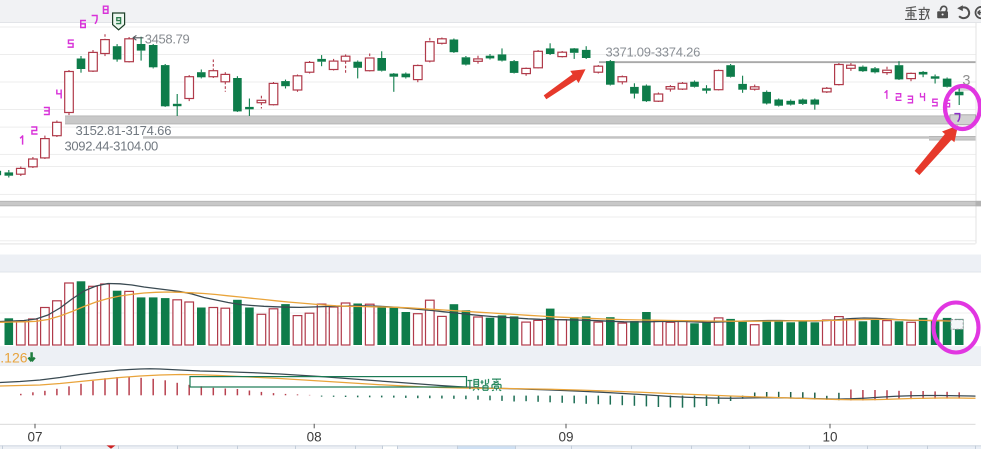 This screenshot has height=449, width=981. I want to click on svg-text: 3152.81-3174.66, so click(124, 130).